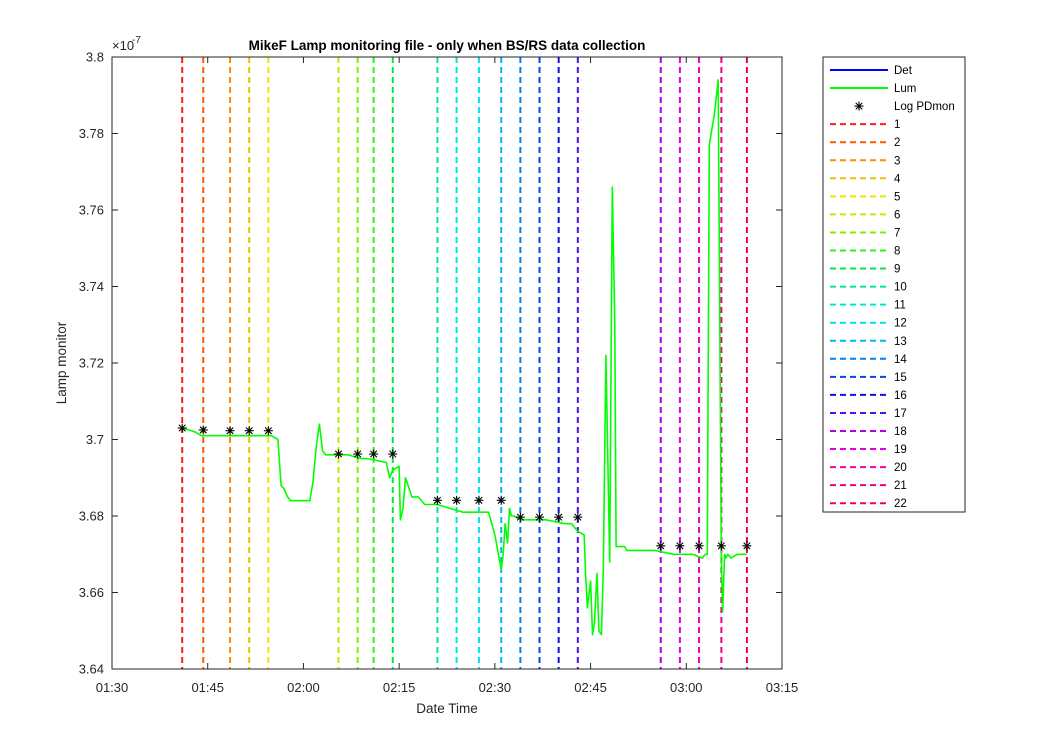 This screenshot has height=750, width=1050. Describe the element at coordinates (897, 179) in the screenshot. I see `legend-label: 4` at that location.